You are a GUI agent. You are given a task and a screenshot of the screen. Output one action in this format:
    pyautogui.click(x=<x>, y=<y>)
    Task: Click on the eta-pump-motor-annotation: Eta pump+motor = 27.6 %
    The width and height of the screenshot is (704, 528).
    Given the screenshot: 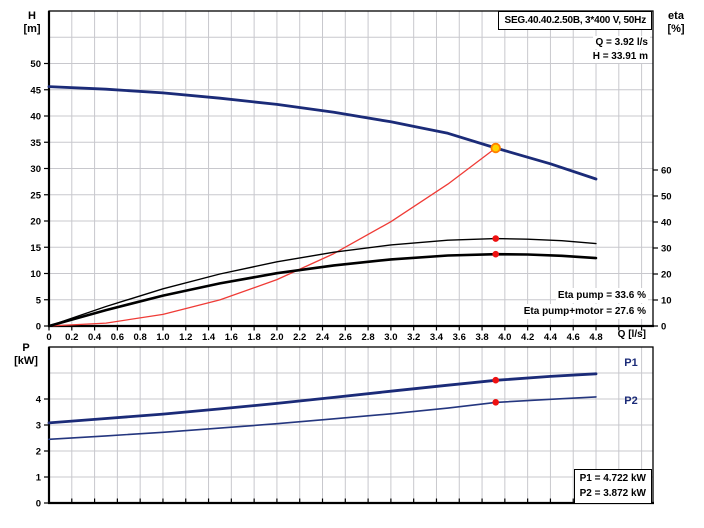 What is the action you would take?
    pyautogui.click(x=584, y=311)
    